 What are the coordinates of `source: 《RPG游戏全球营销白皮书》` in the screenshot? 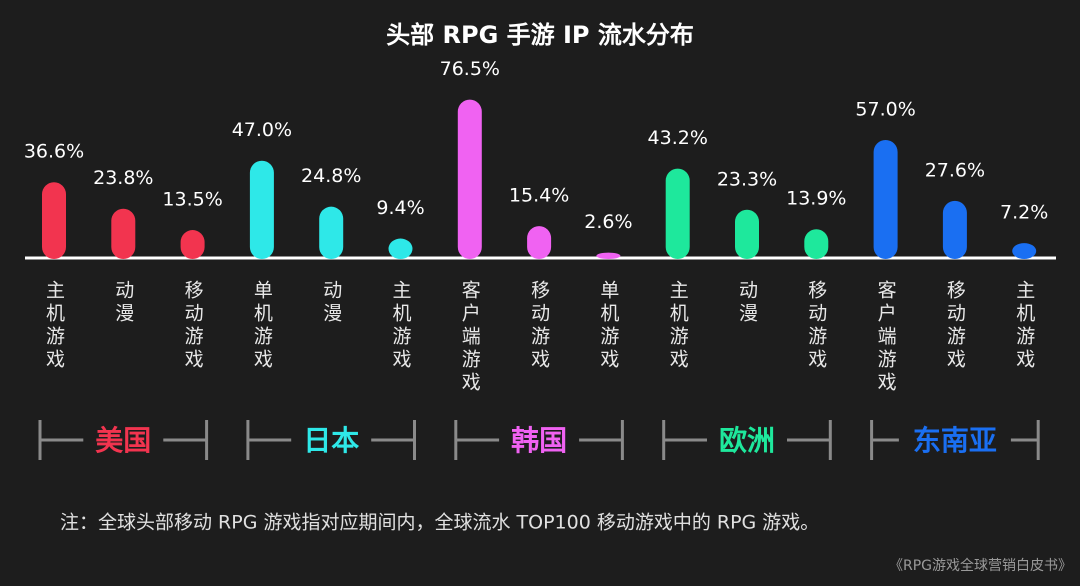 It's located at (980, 565).